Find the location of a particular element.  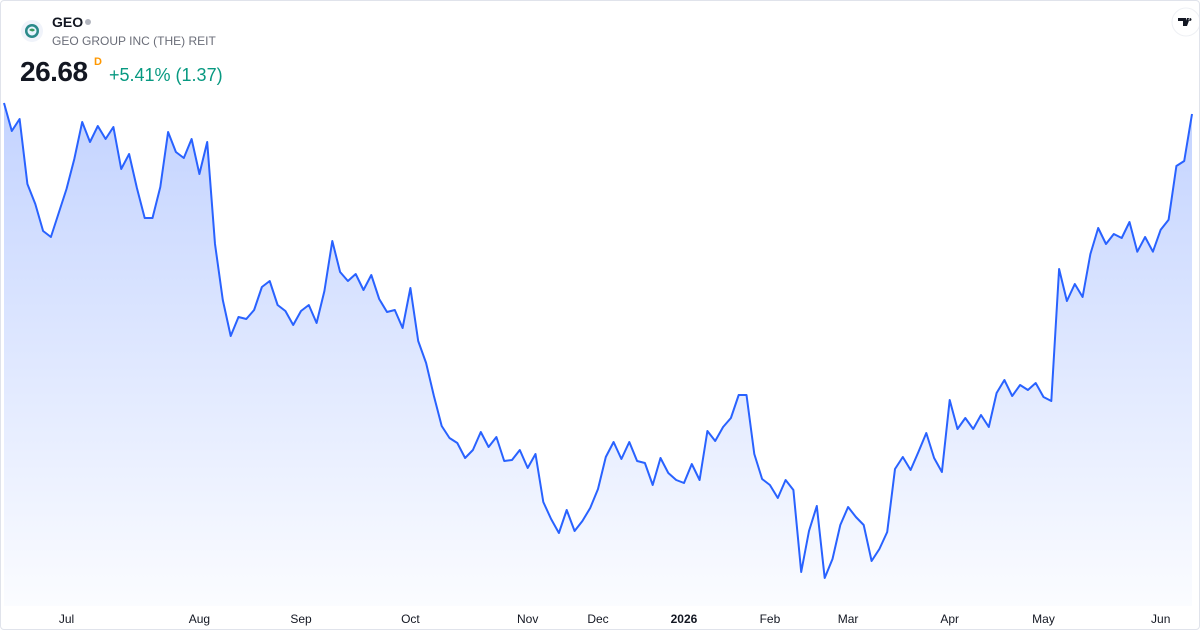

symbol: GEO is located at coordinates (68, 22).